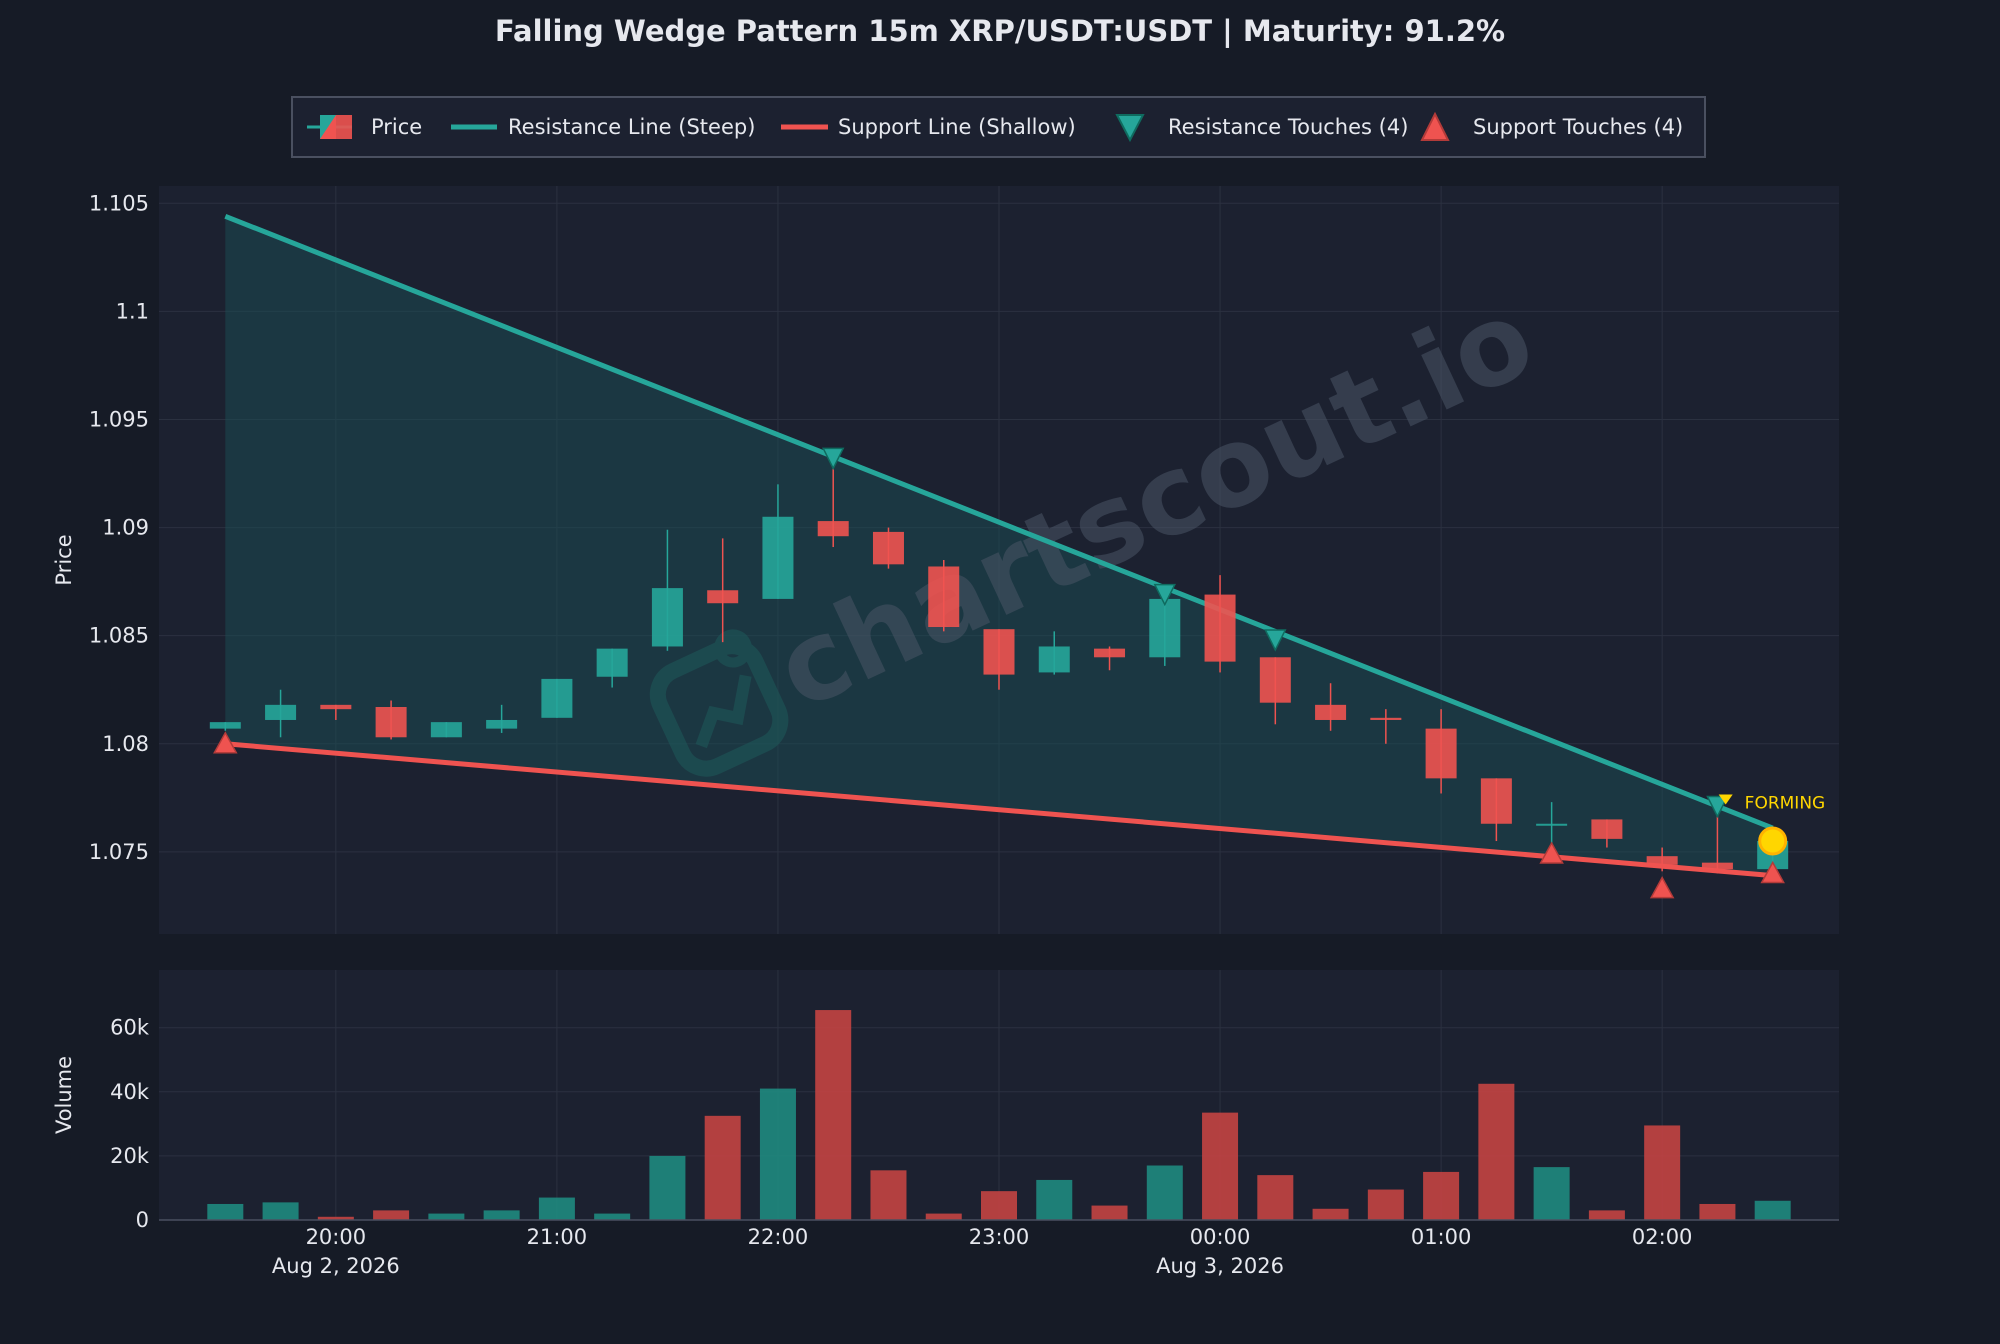  What do you see at coordinates (778, 1237) in the screenshot?
I see `time-tick-label: 22:00` at bounding box center [778, 1237].